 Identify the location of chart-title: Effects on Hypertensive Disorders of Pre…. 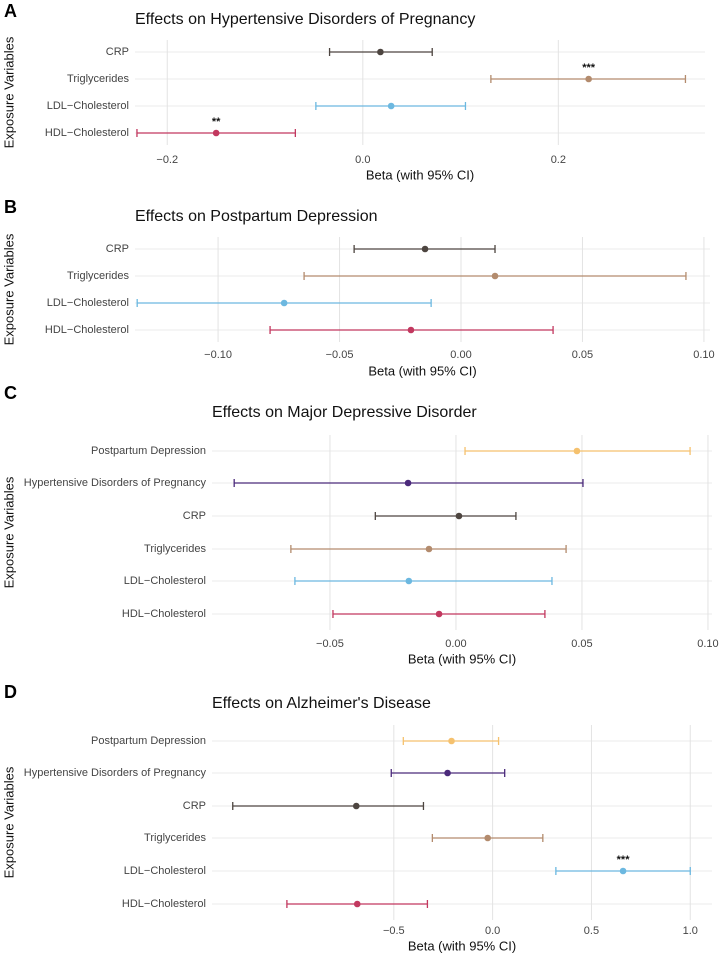
(305, 19).